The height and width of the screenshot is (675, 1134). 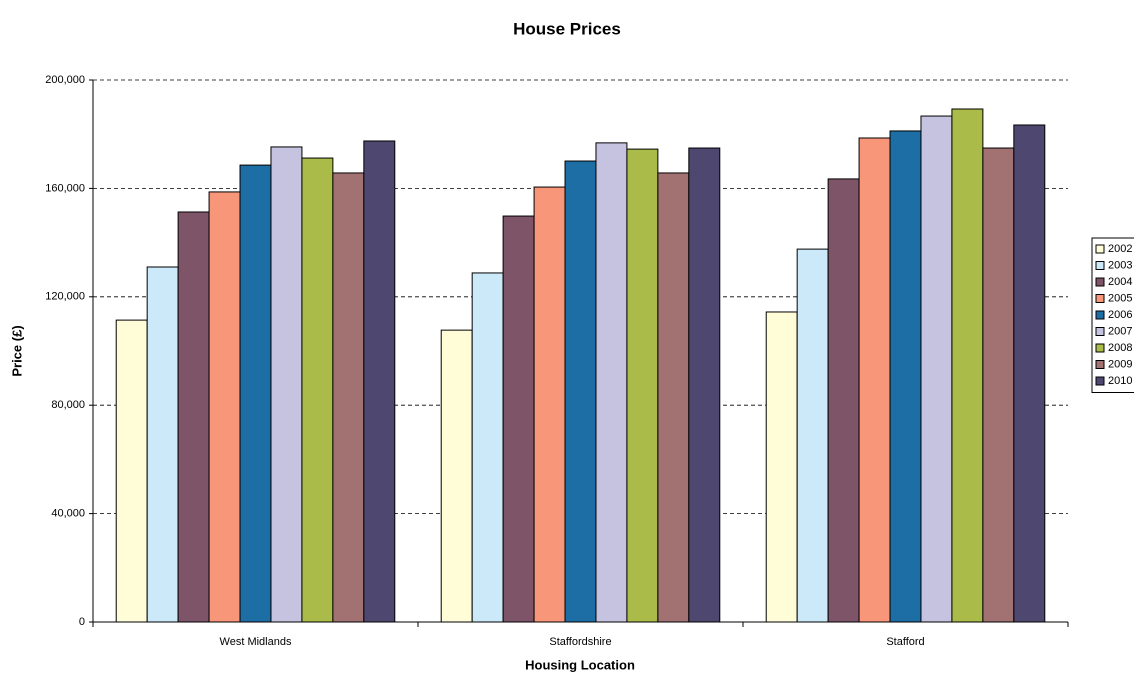 I want to click on y-tick-label: 200,000, so click(x=65, y=80).